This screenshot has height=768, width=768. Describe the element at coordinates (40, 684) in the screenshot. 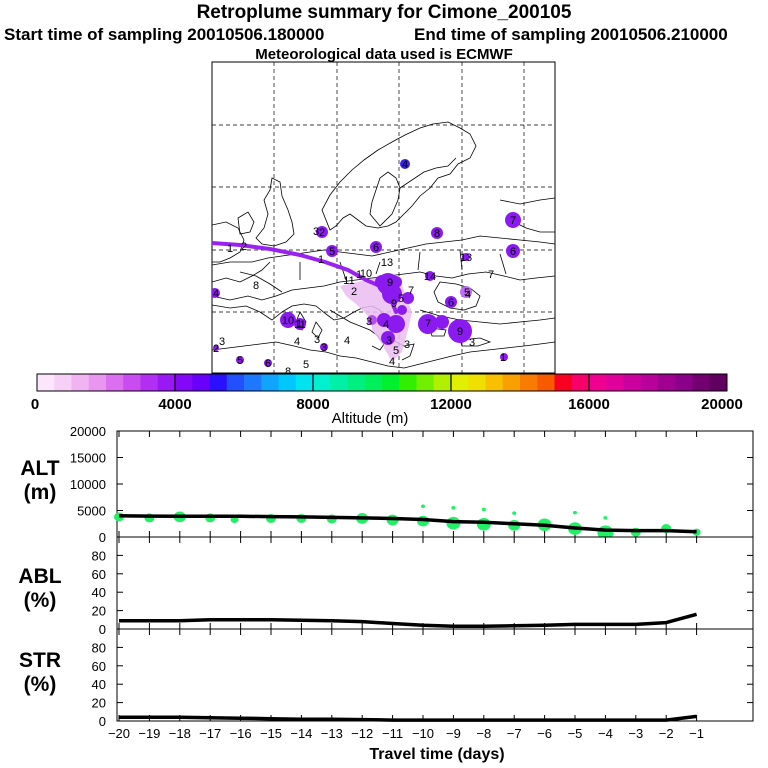

I see `str-label-line2: (%)` at that location.